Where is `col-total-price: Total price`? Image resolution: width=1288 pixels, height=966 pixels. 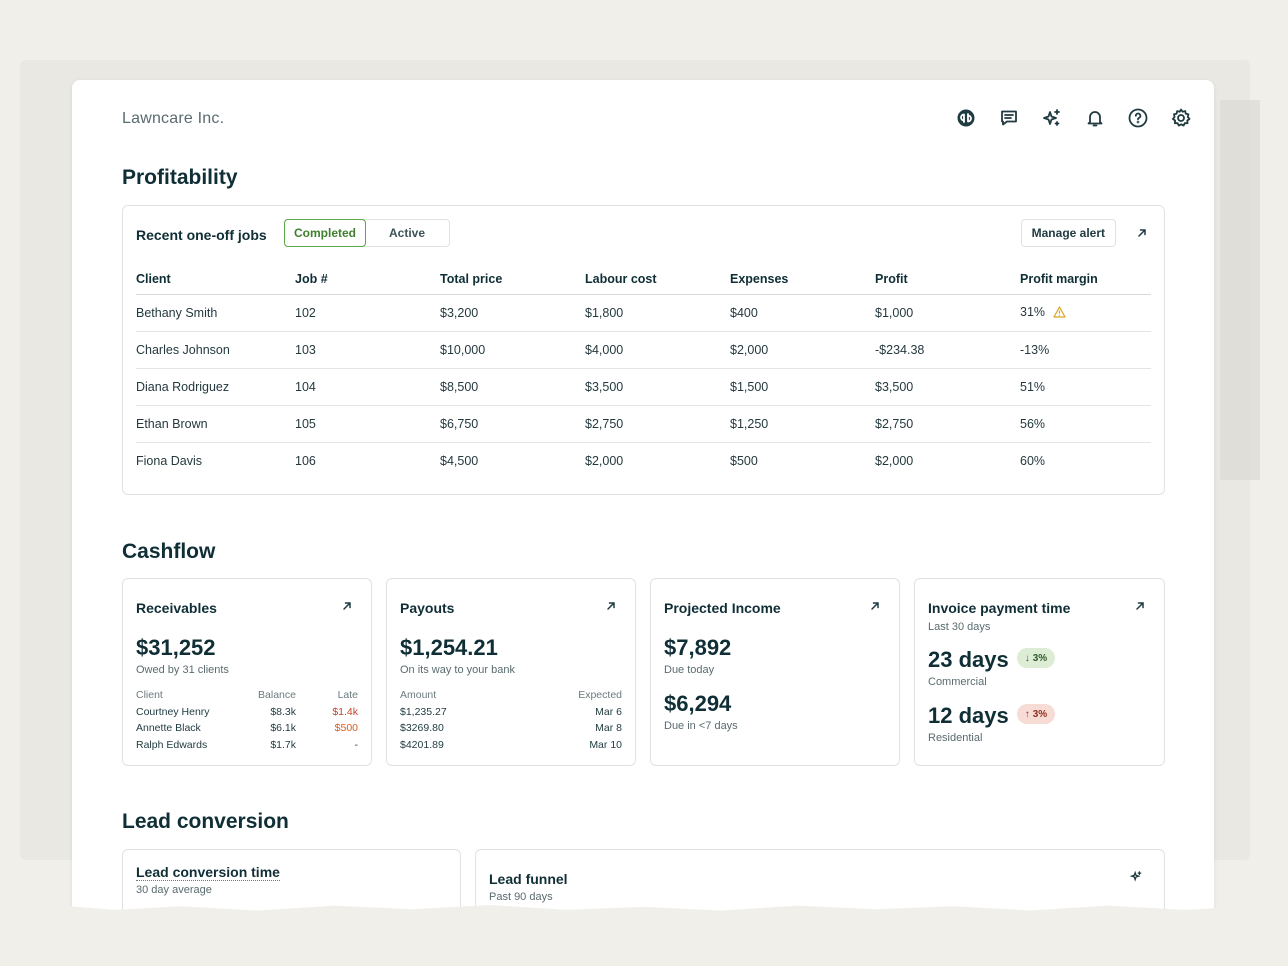
col-total-price: Total price is located at coordinates (512, 279).